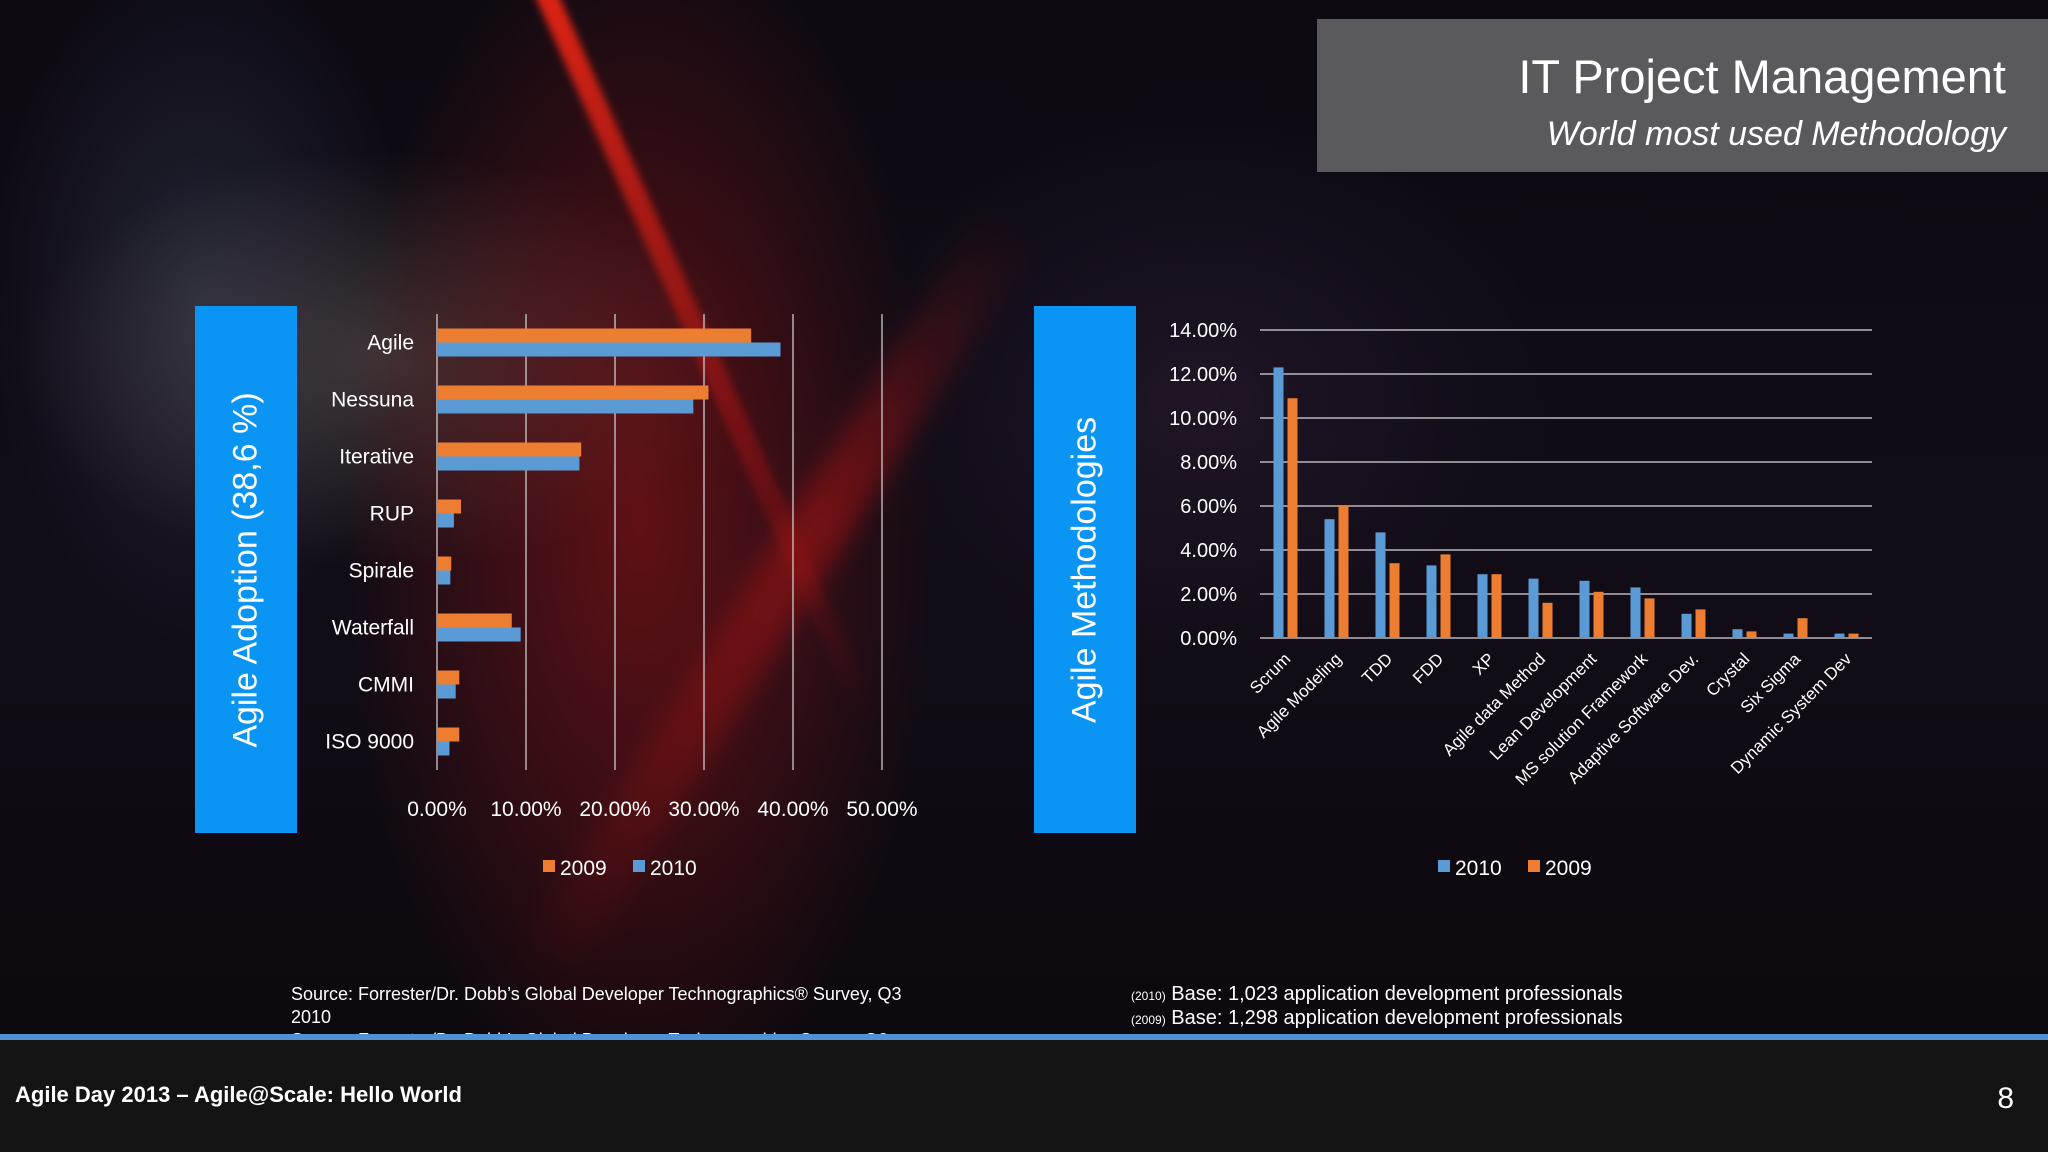  I want to click on base-year-tag: (2010), so click(1148, 996).